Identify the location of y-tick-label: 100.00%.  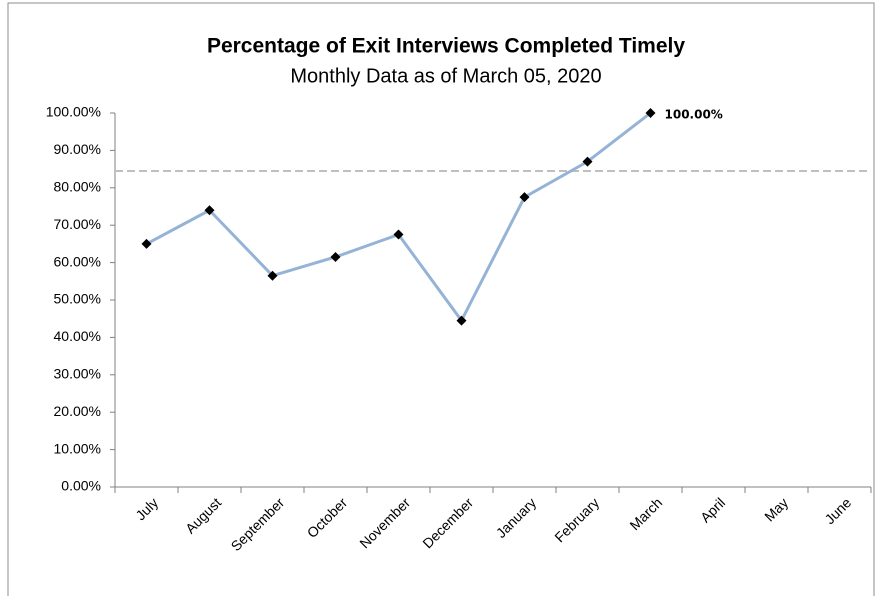
(73, 112).